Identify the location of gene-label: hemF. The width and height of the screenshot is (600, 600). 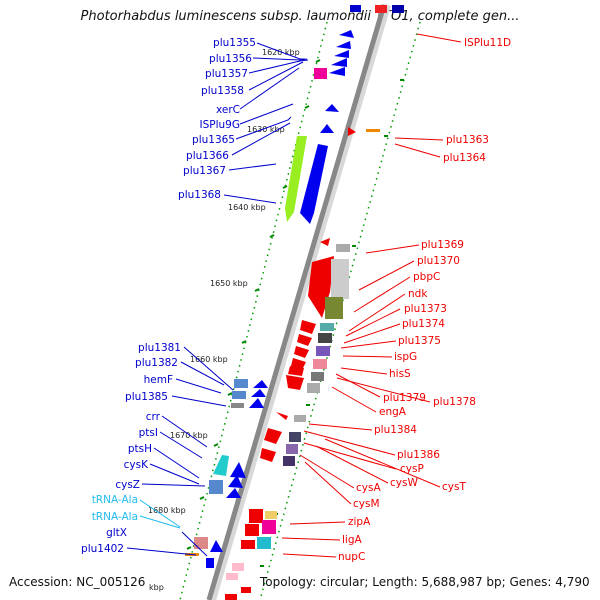
(158, 380).